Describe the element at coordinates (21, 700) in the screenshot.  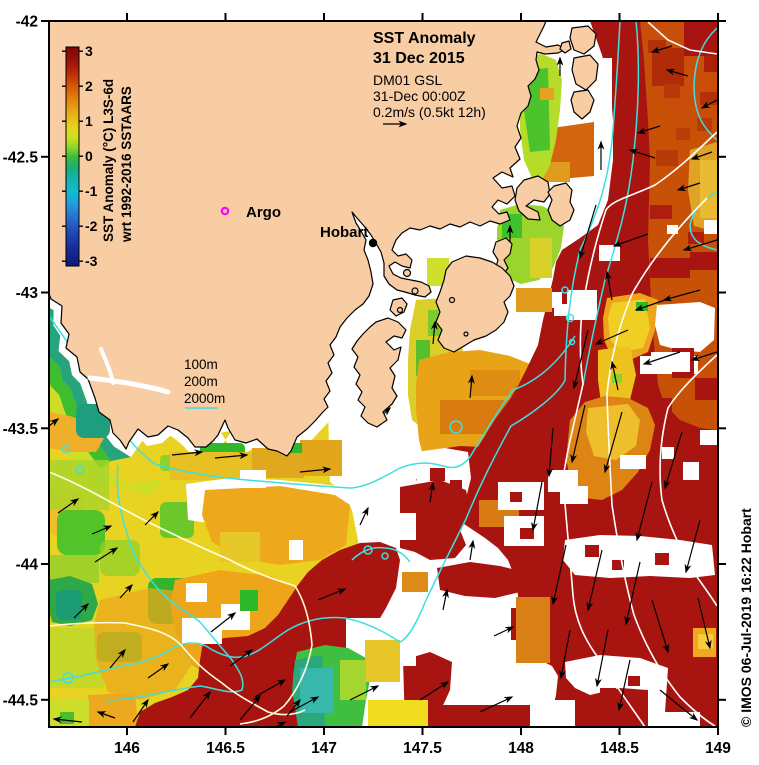
I see `svg-text: -44.5` at that location.